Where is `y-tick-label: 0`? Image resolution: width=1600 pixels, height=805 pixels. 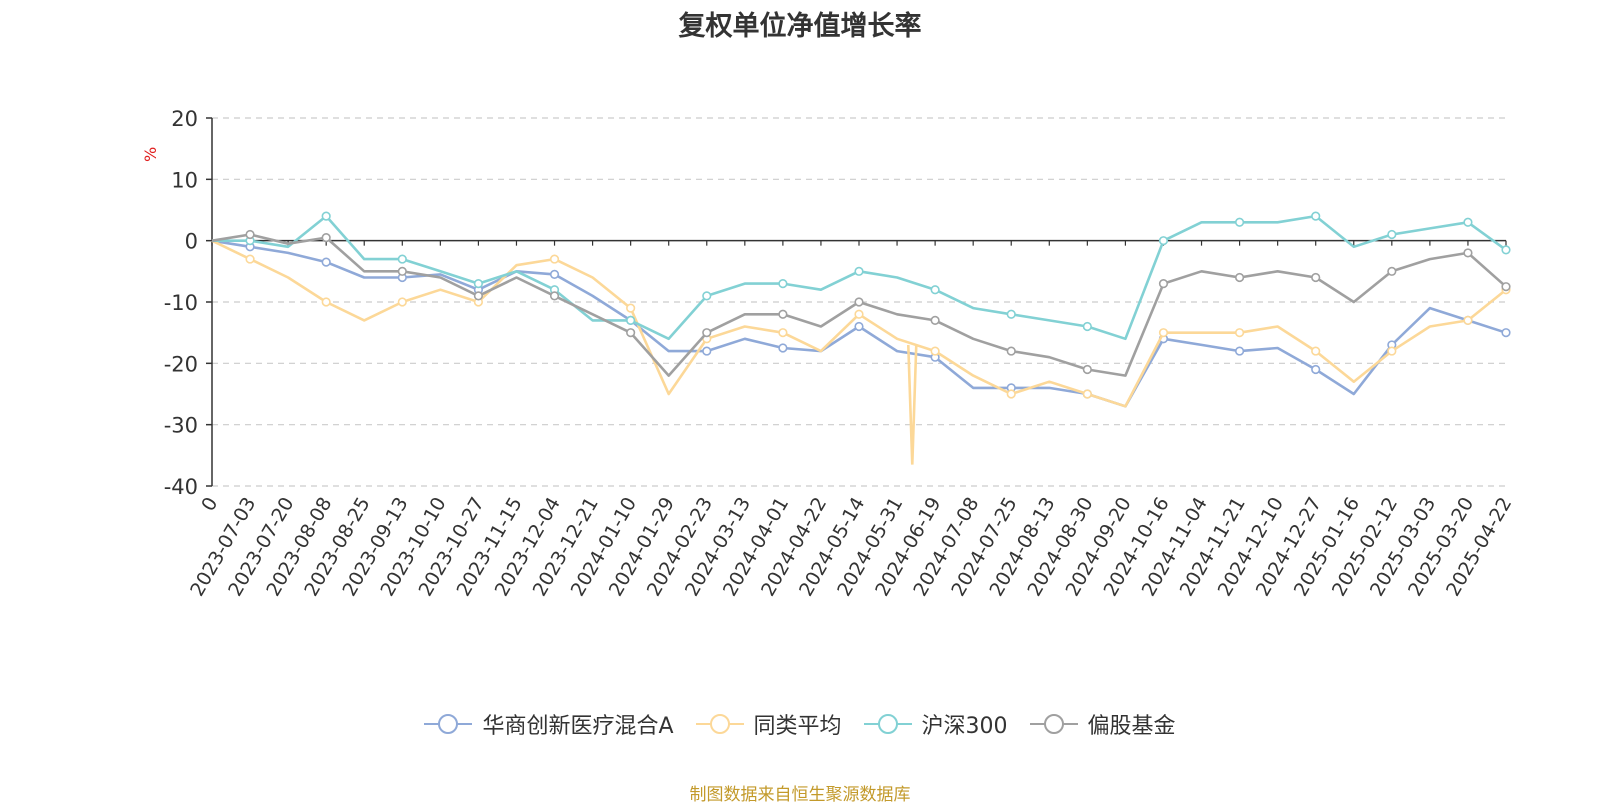
y-tick-label: 0 is located at coordinates (191, 242).